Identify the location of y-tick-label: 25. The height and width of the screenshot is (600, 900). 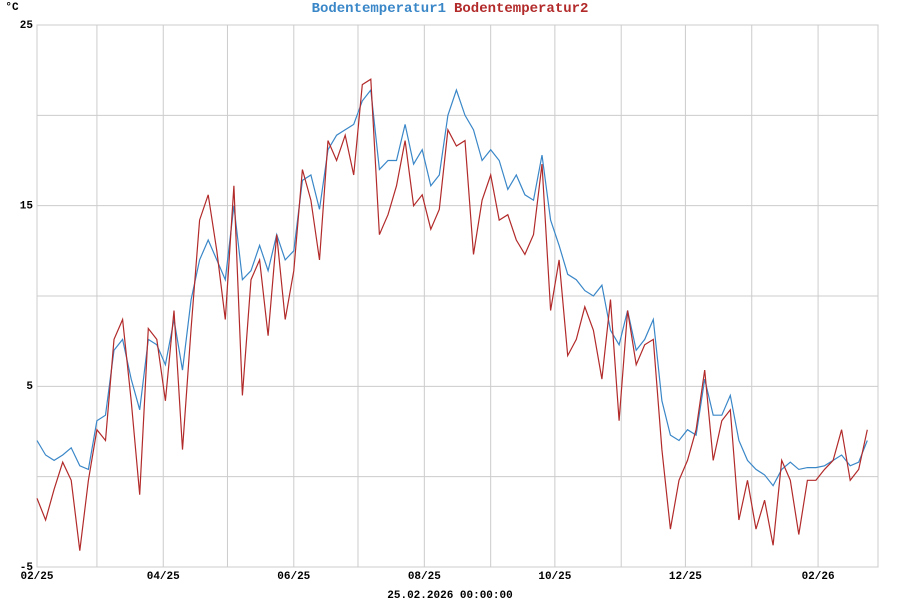
(27, 26).